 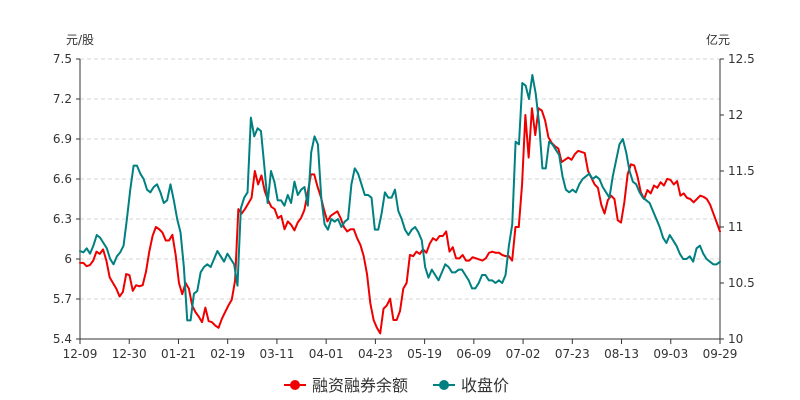 What do you see at coordinates (444, 385) in the screenshot?
I see `legend-dot-close-price` at bounding box center [444, 385].